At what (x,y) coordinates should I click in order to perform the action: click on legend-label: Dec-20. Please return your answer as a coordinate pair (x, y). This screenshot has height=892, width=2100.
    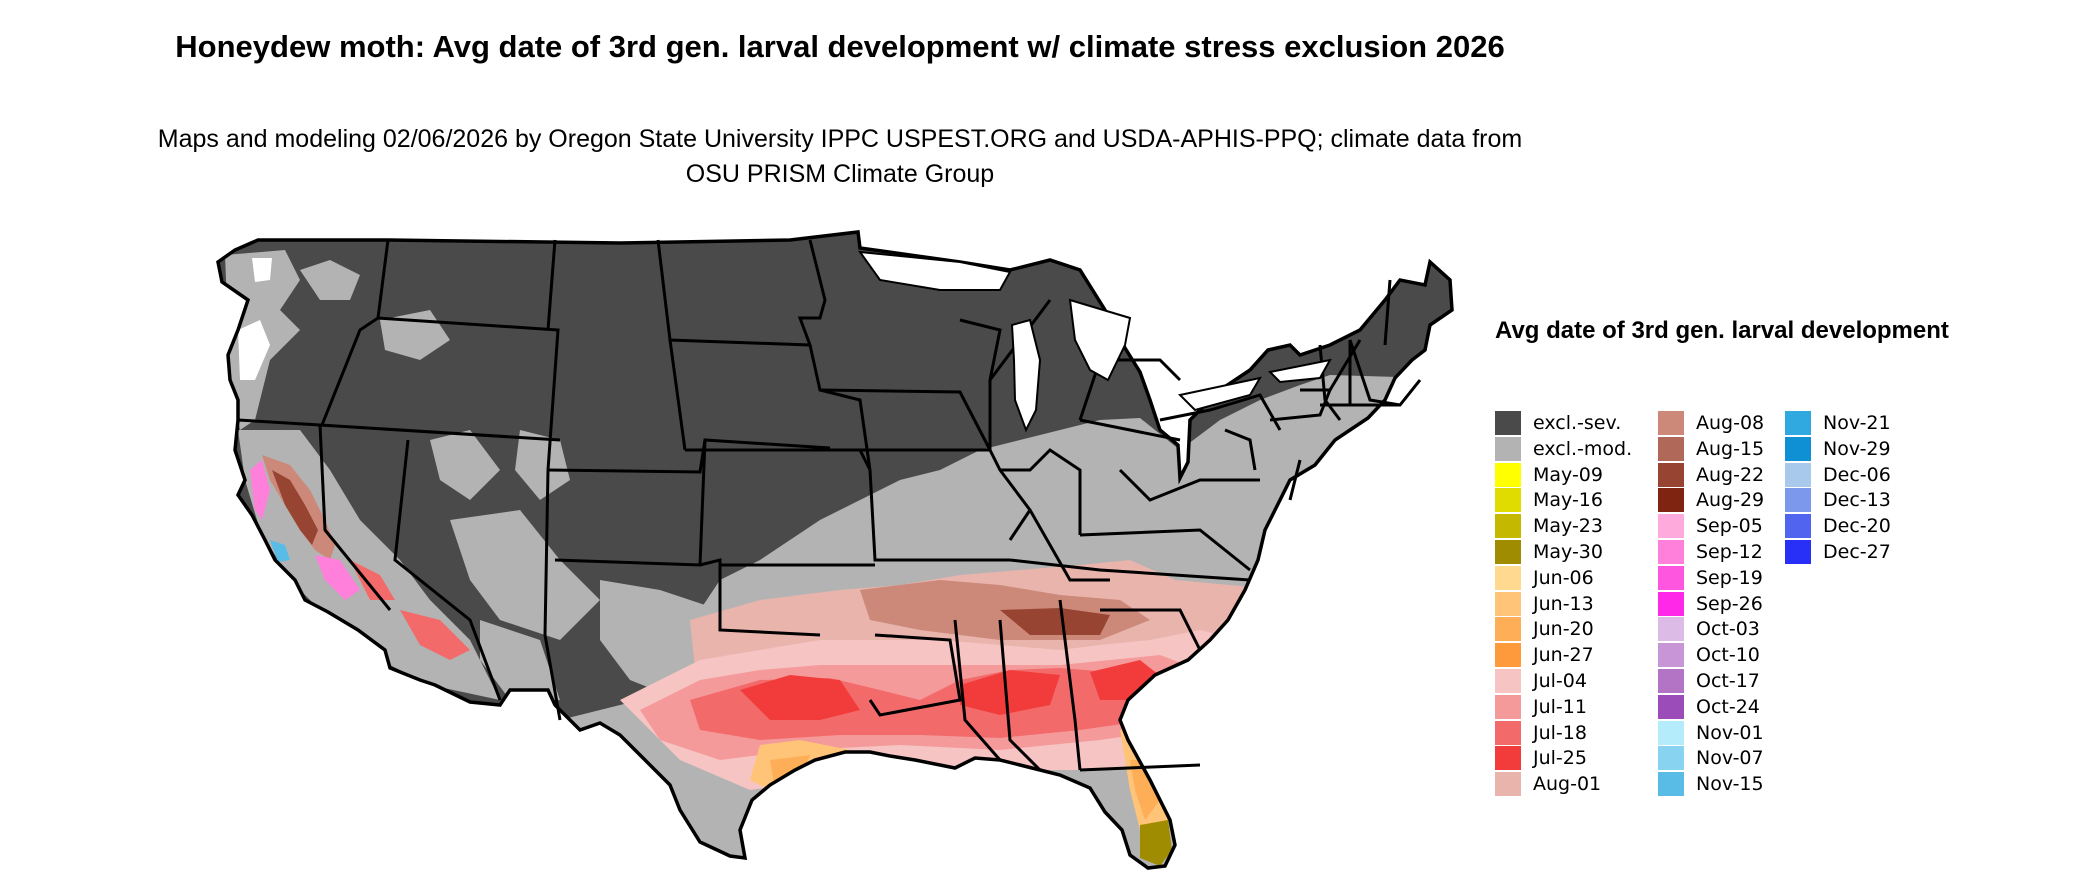
    Looking at the image, I should click on (1857, 526).